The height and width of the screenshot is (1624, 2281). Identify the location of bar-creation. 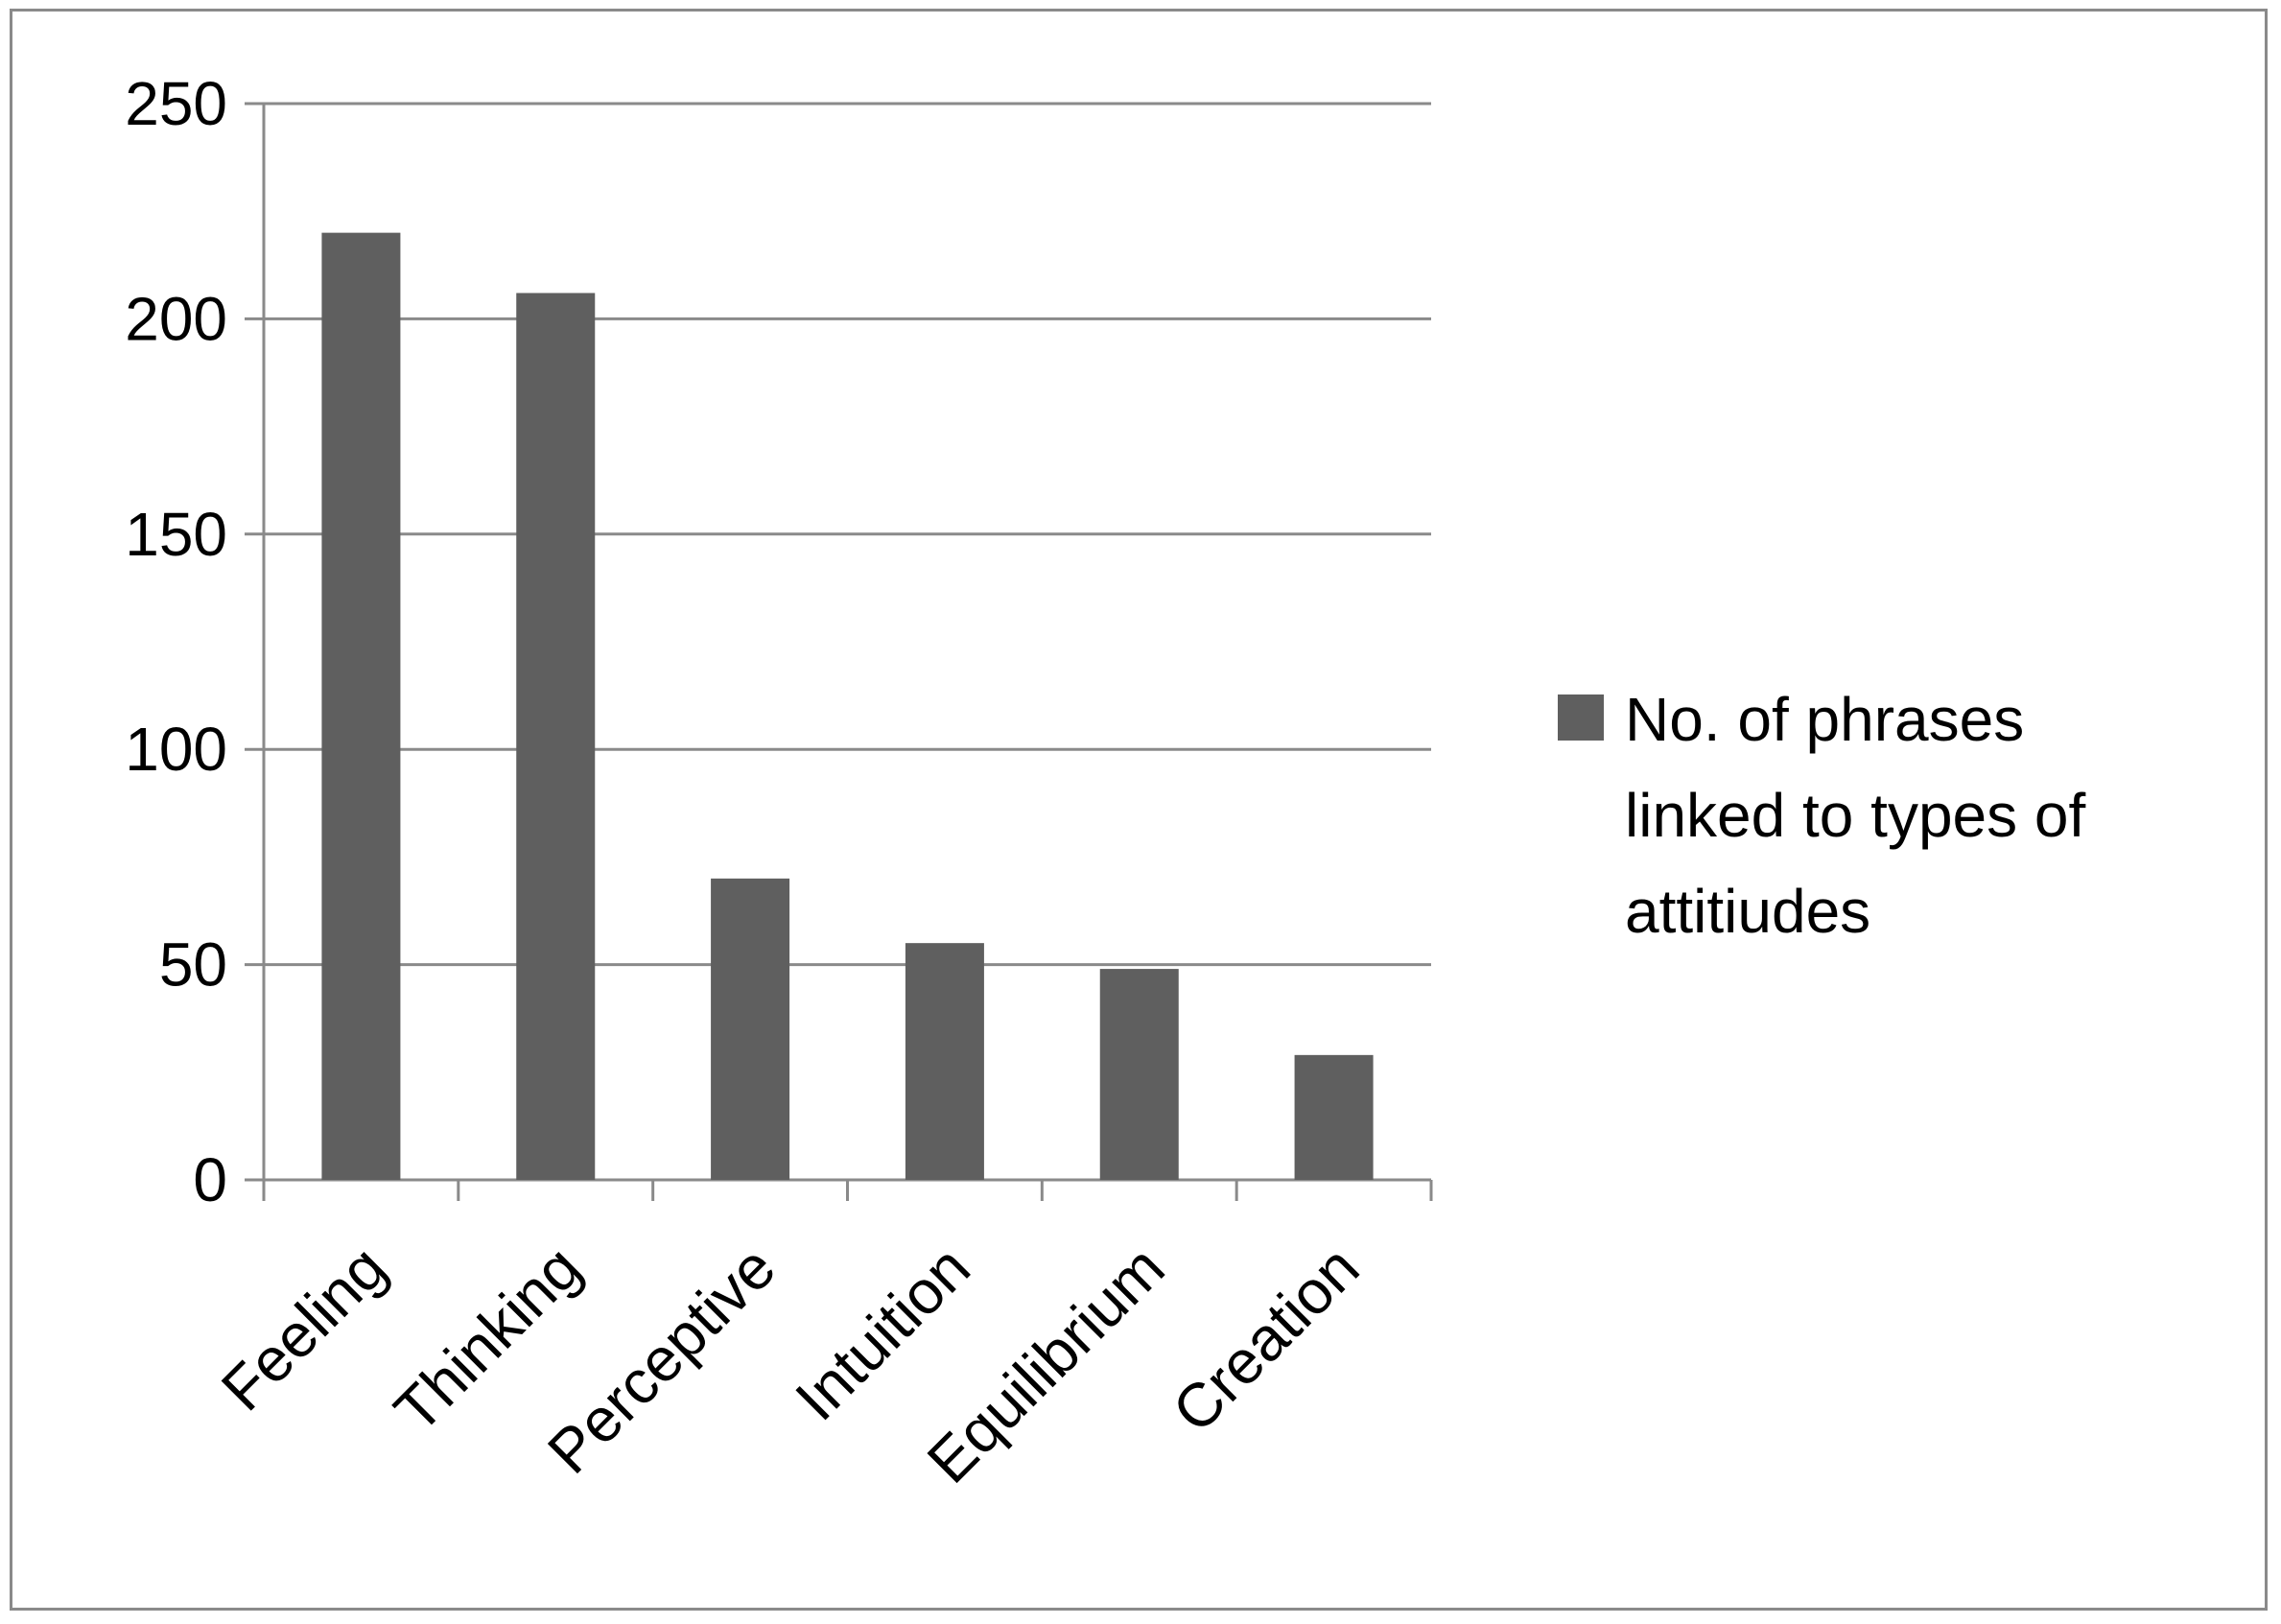
(1334, 1117).